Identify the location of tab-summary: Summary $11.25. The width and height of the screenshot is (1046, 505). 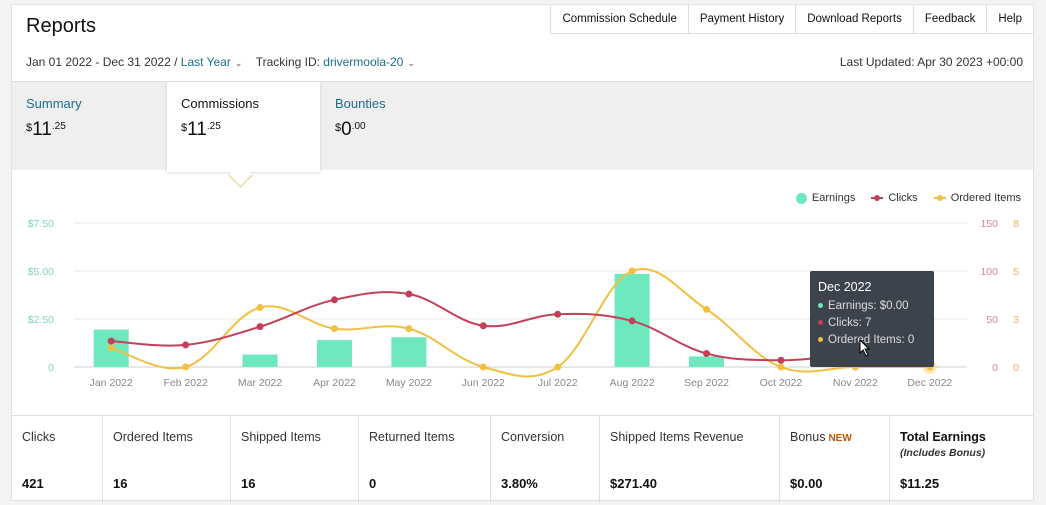
(88, 126).